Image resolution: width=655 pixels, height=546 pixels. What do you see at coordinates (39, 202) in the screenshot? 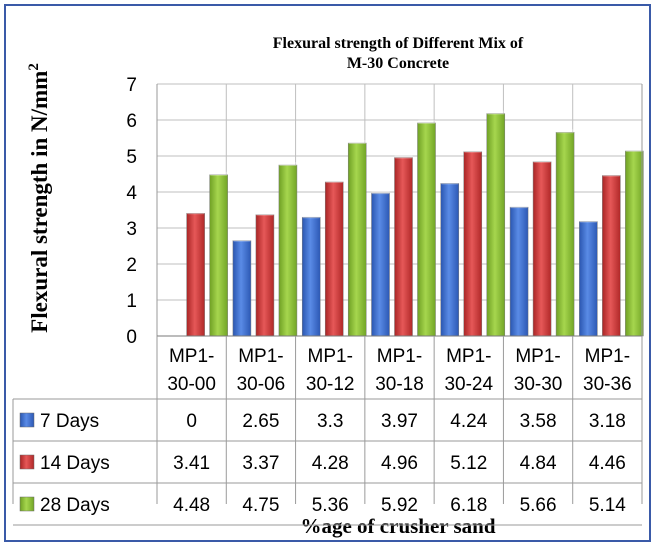
I see `y-axis-label-text: Flexural strength in N/mm` at bounding box center [39, 202].